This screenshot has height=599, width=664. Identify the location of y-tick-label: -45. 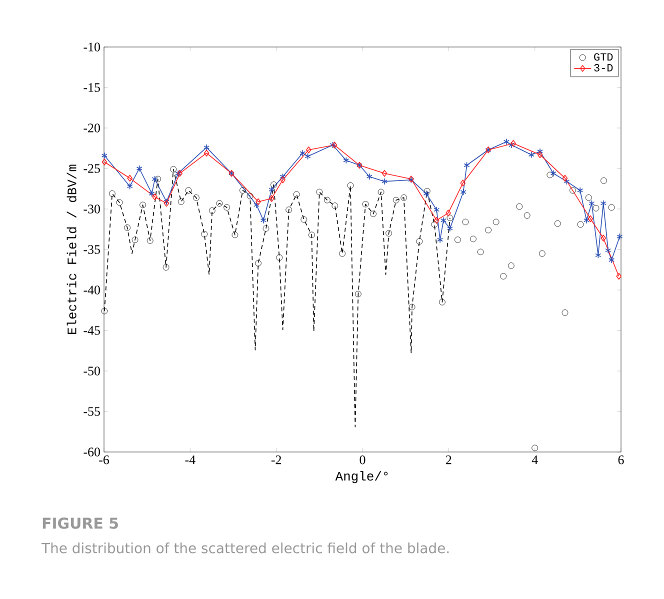
(92, 330).